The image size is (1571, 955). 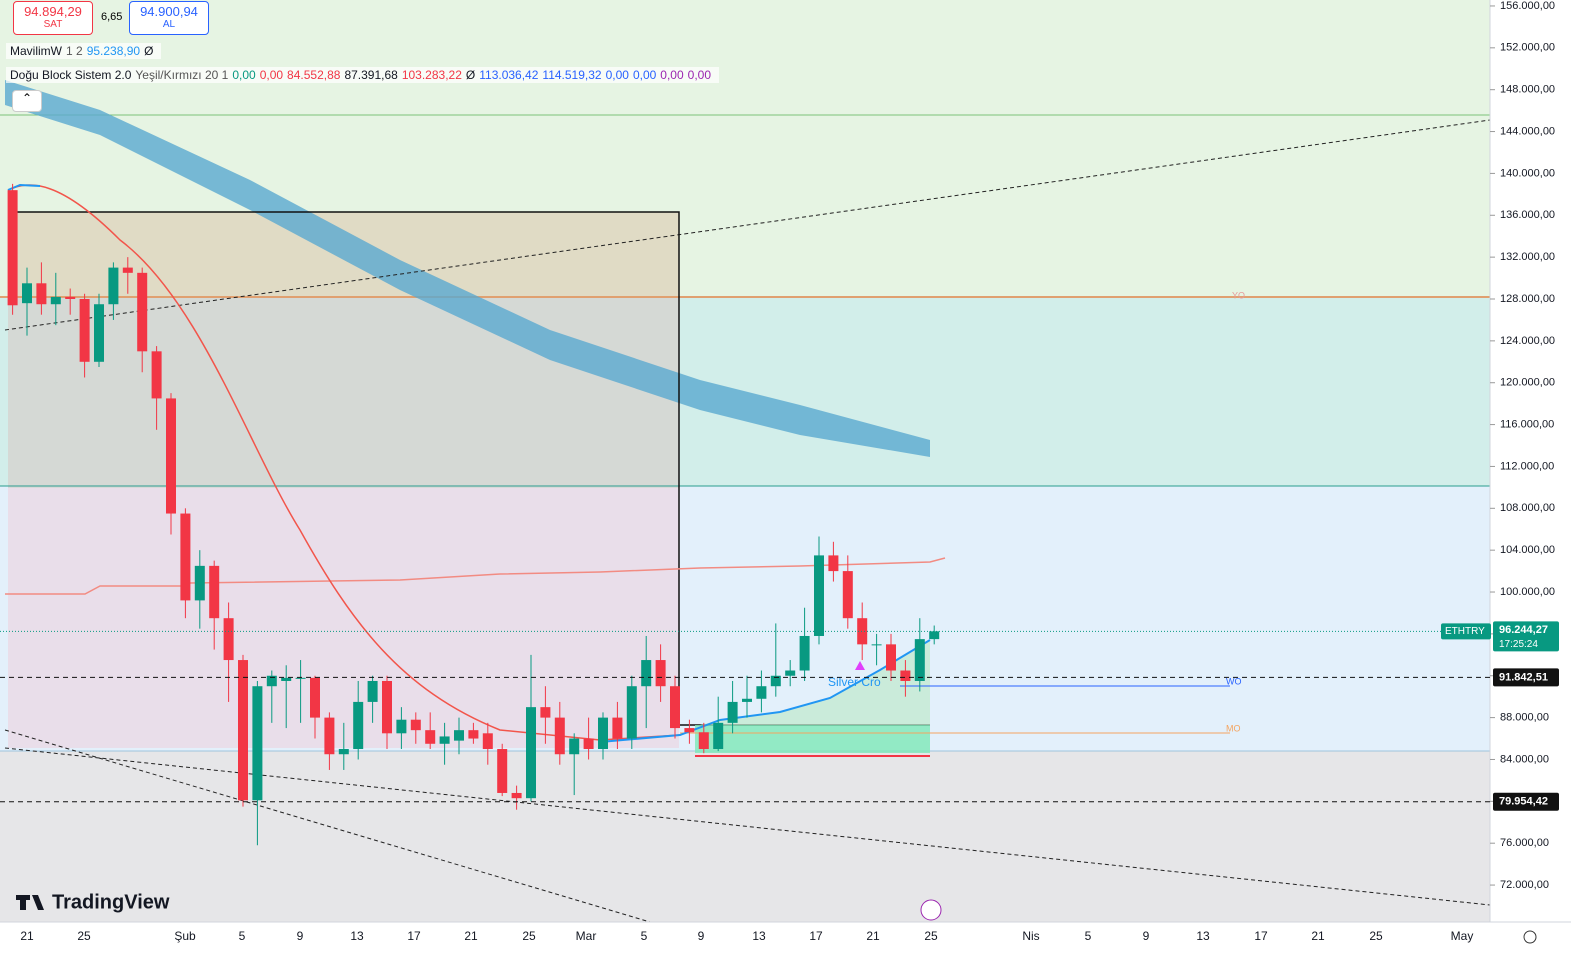 I want to click on settings, so click(x=1530, y=937).